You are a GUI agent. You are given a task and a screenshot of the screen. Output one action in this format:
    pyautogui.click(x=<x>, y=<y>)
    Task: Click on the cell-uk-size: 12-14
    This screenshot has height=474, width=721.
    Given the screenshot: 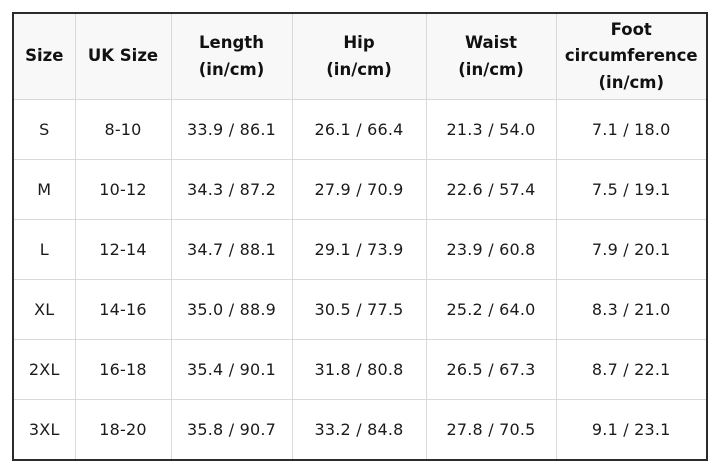 What is the action you would take?
    pyautogui.click(x=123, y=249)
    